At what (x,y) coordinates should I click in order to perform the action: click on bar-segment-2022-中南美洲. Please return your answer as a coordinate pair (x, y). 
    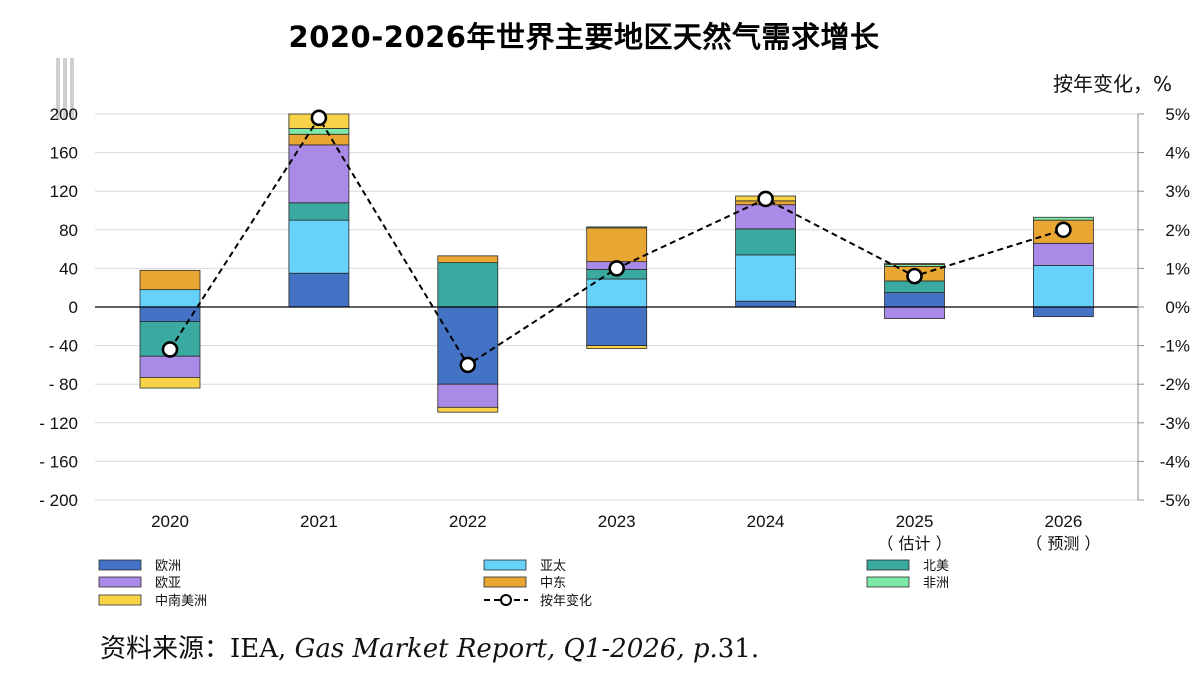
    Looking at the image, I should click on (468, 409).